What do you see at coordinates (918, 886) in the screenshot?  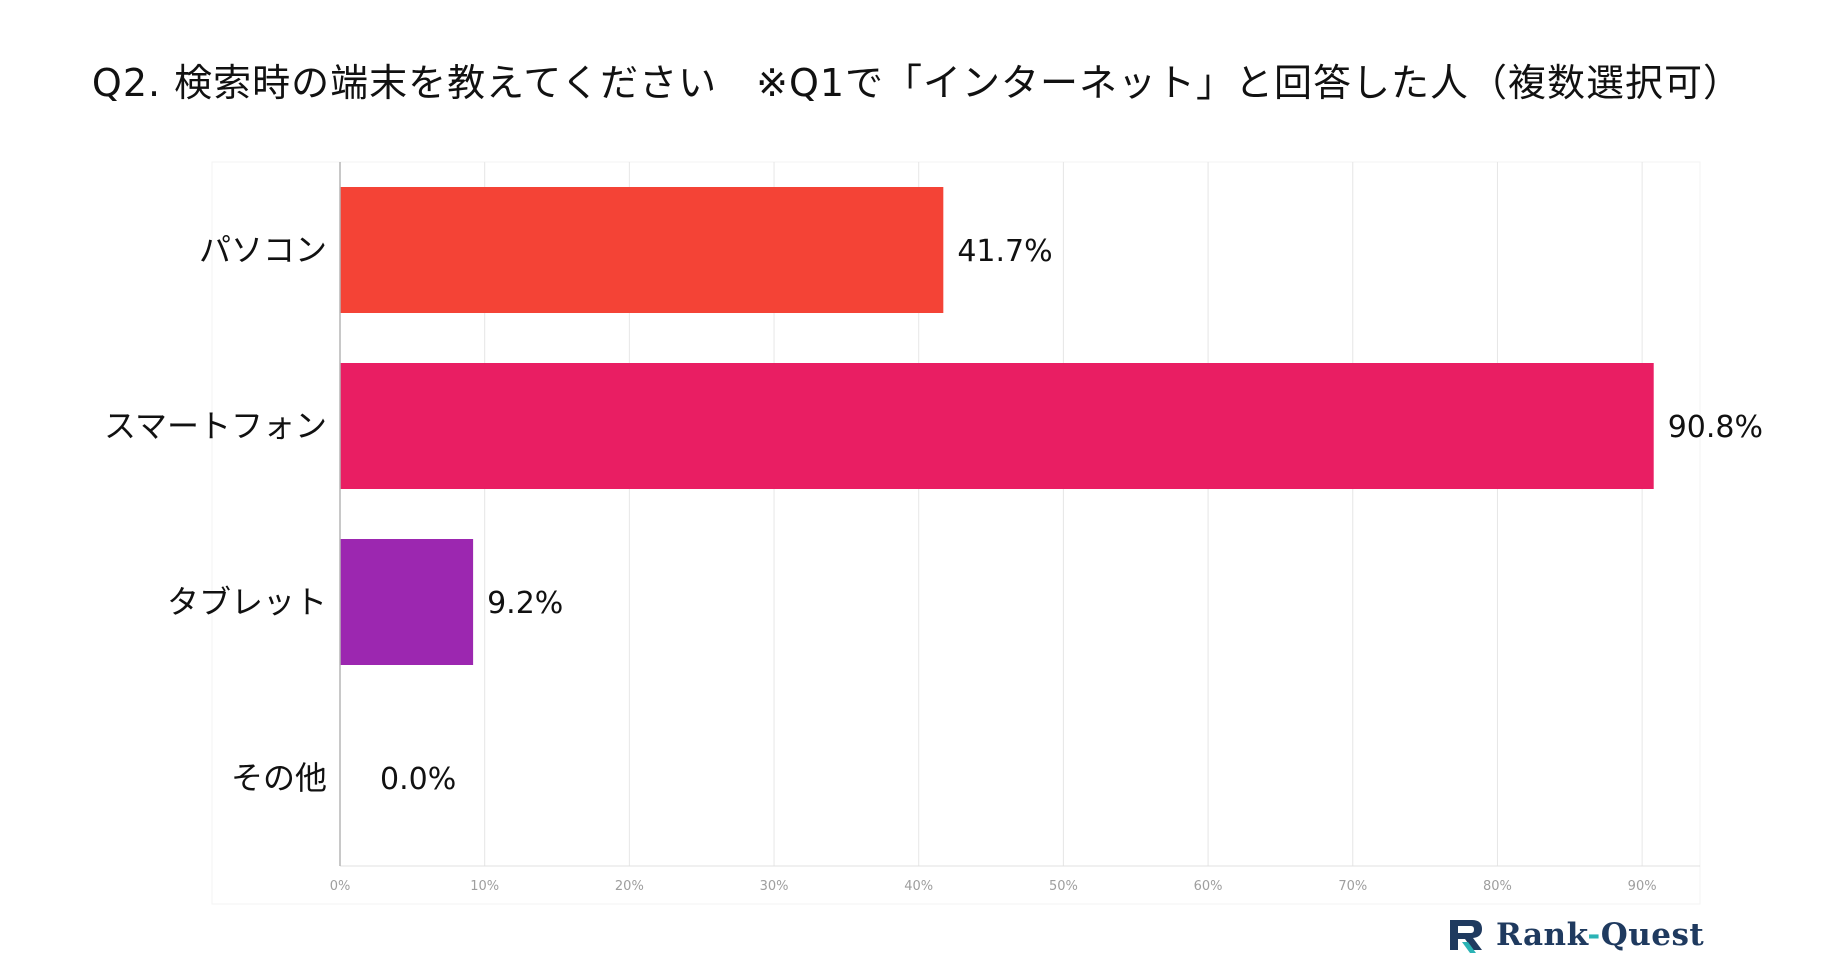 I see `x-tick-label: 40%` at bounding box center [918, 886].